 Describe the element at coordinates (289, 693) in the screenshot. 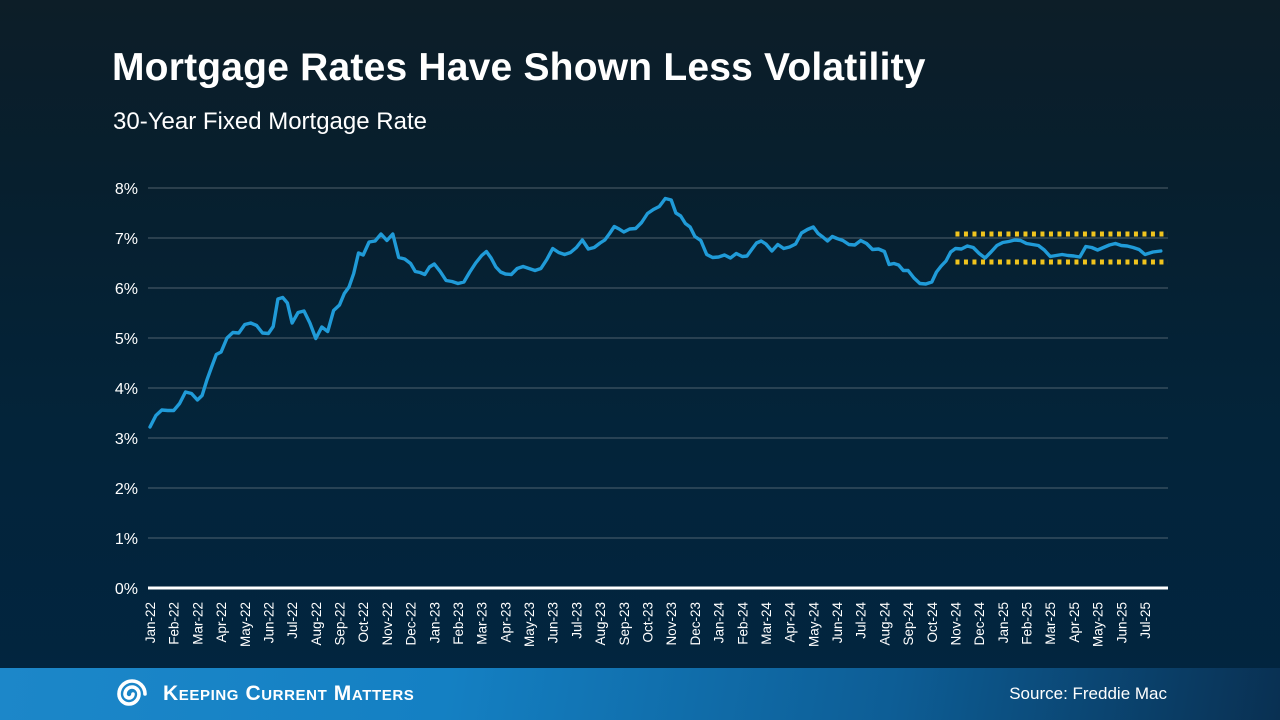

I see `brand-name: Keeping Current Matters` at that location.